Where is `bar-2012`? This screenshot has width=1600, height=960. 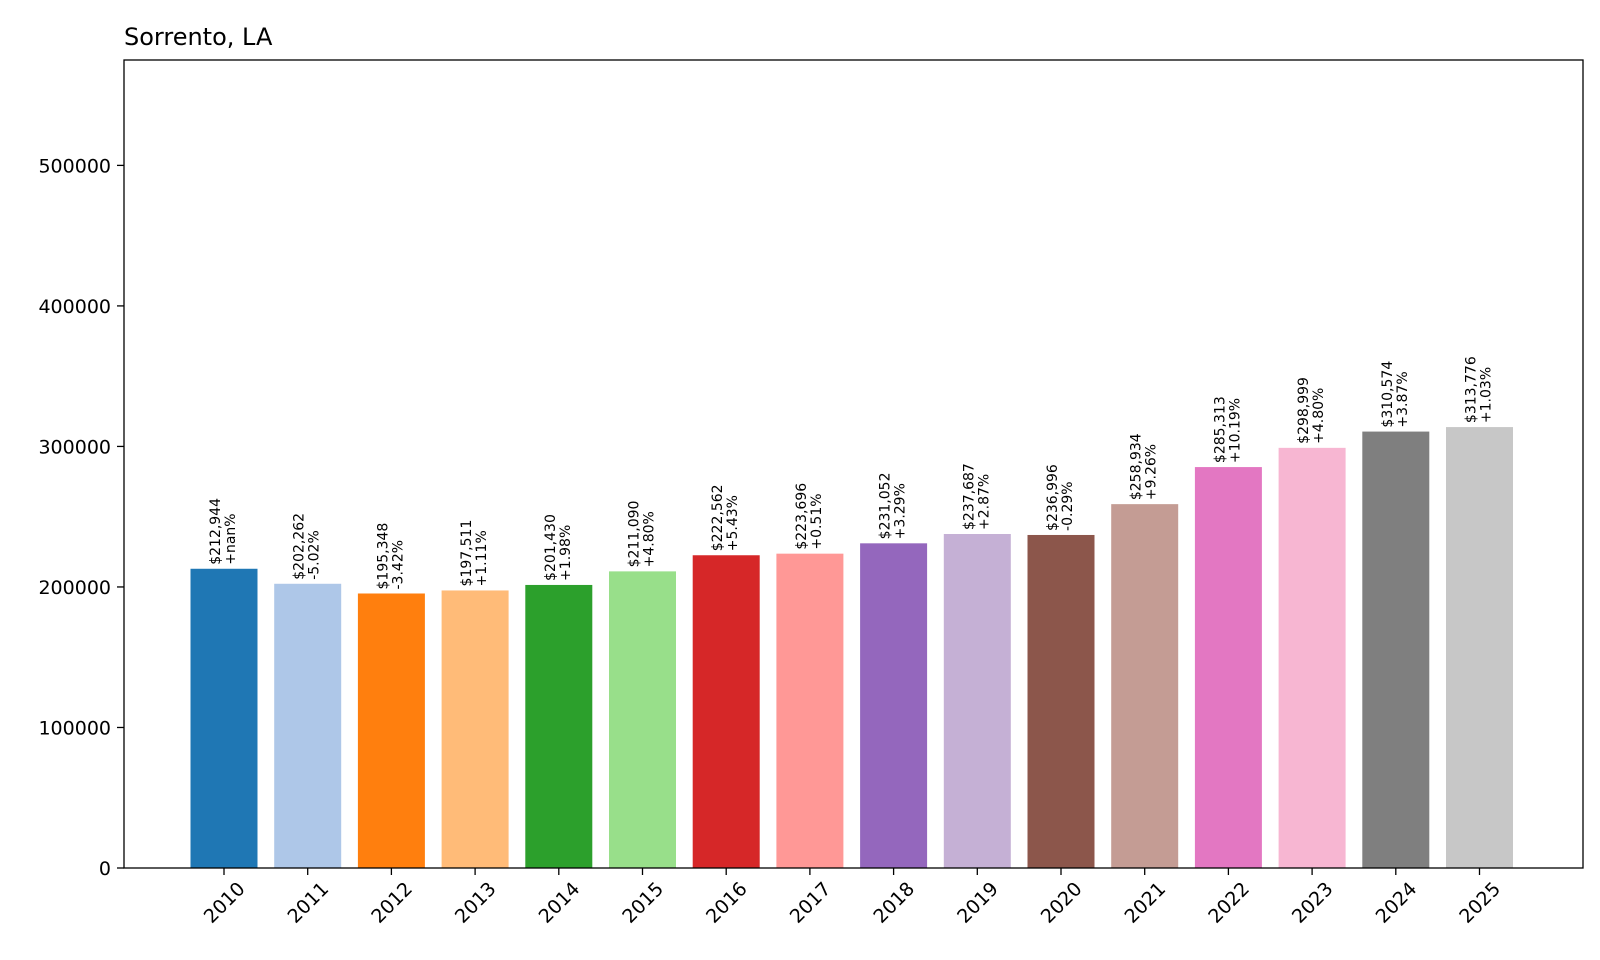
bar-2012 is located at coordinates (391, 730).